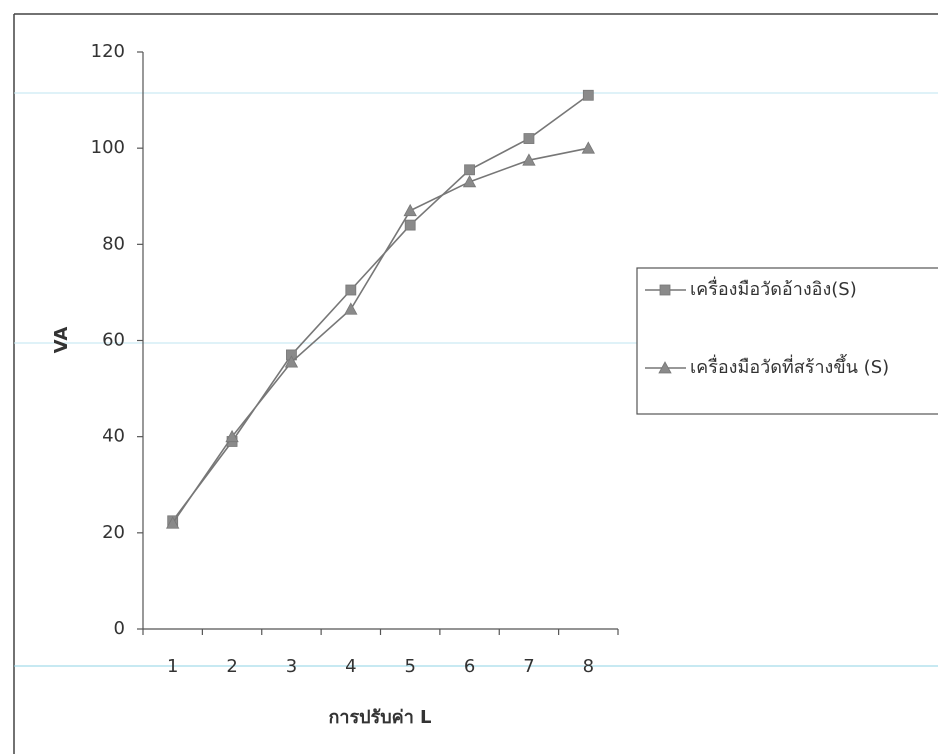 The image size is (938, 754). I want to click on y-tick-label: 0, so click(119, 628).